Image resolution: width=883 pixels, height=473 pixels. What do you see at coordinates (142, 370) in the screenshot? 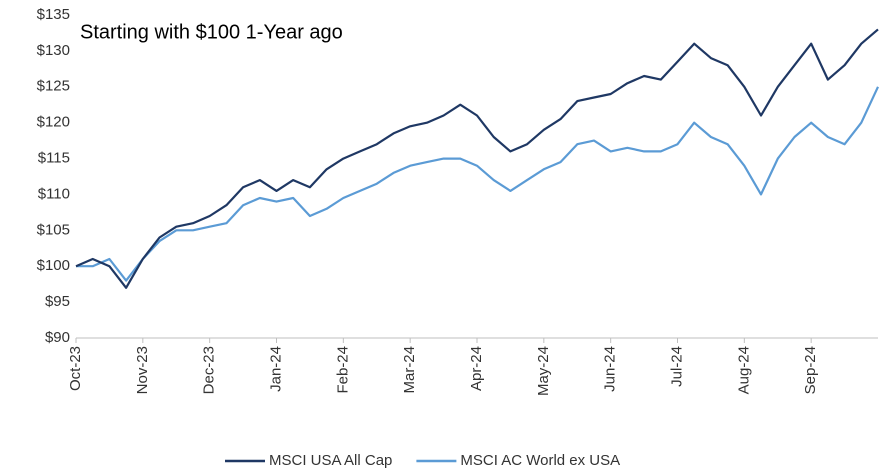
I see `x-tick-label: Nov-23` at bounding box center [142, 370].